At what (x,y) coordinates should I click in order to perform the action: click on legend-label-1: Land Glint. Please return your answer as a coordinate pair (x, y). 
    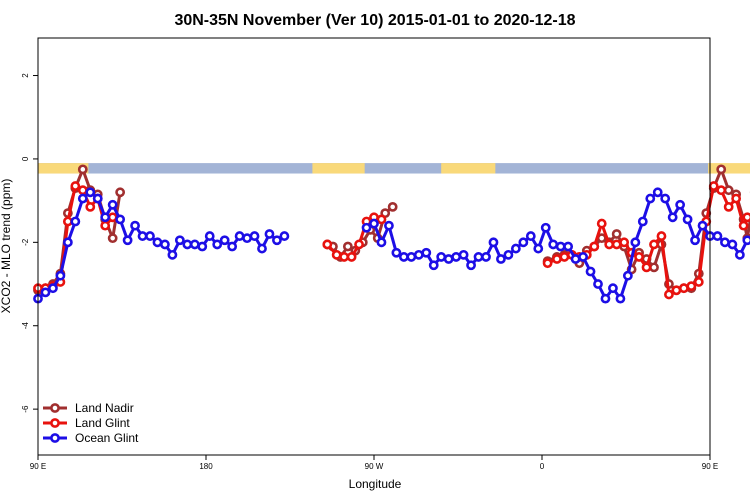
    Looking at the image, I should click on (102, 423).